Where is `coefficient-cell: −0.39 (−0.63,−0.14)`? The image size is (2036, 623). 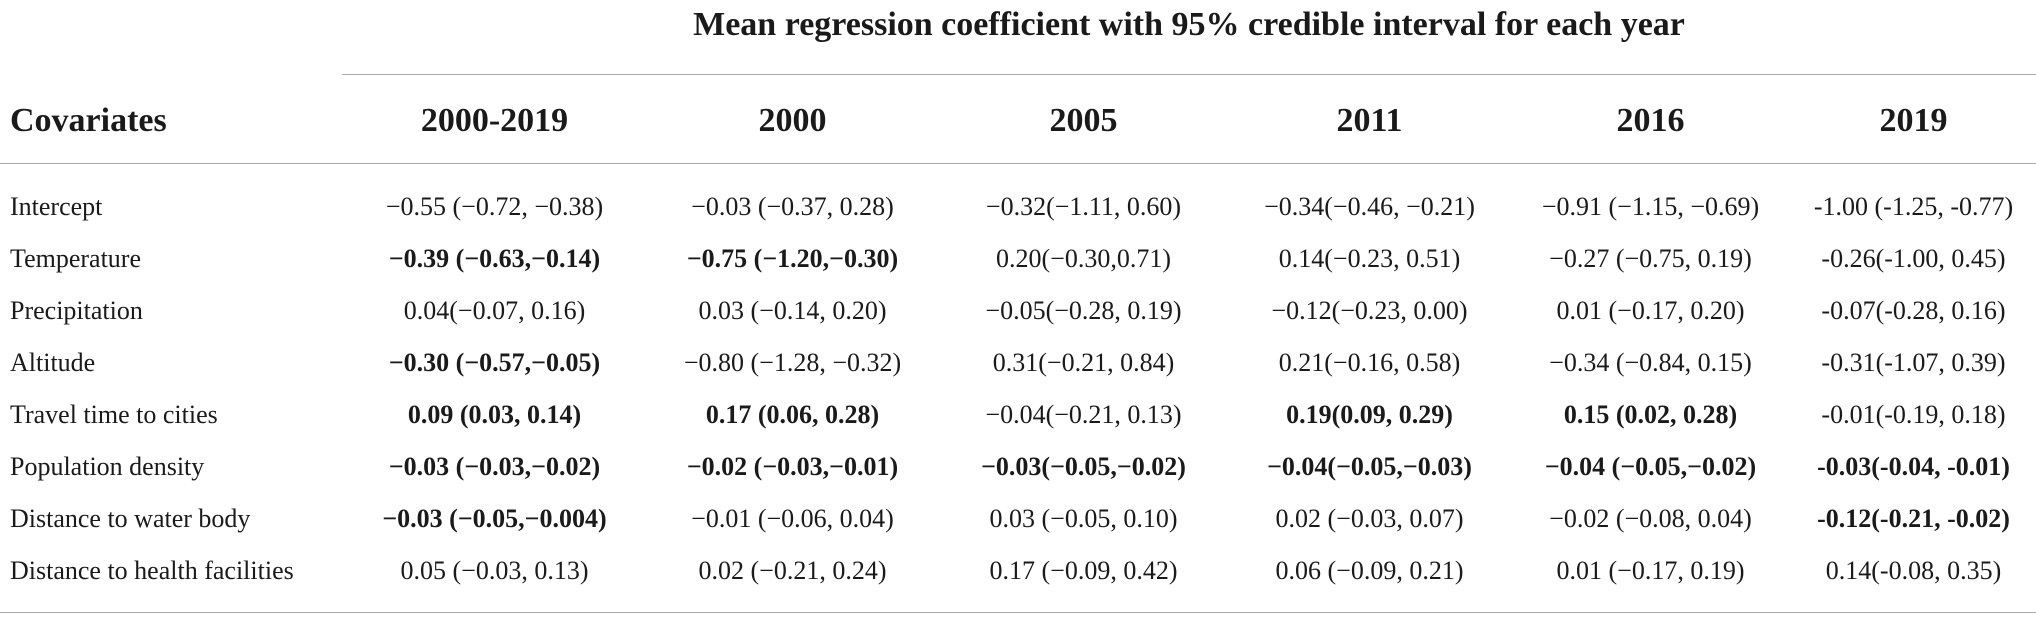
coefficient-cell: −0.39 (−0.63,−0.14) is located at coordinates (494, 258).